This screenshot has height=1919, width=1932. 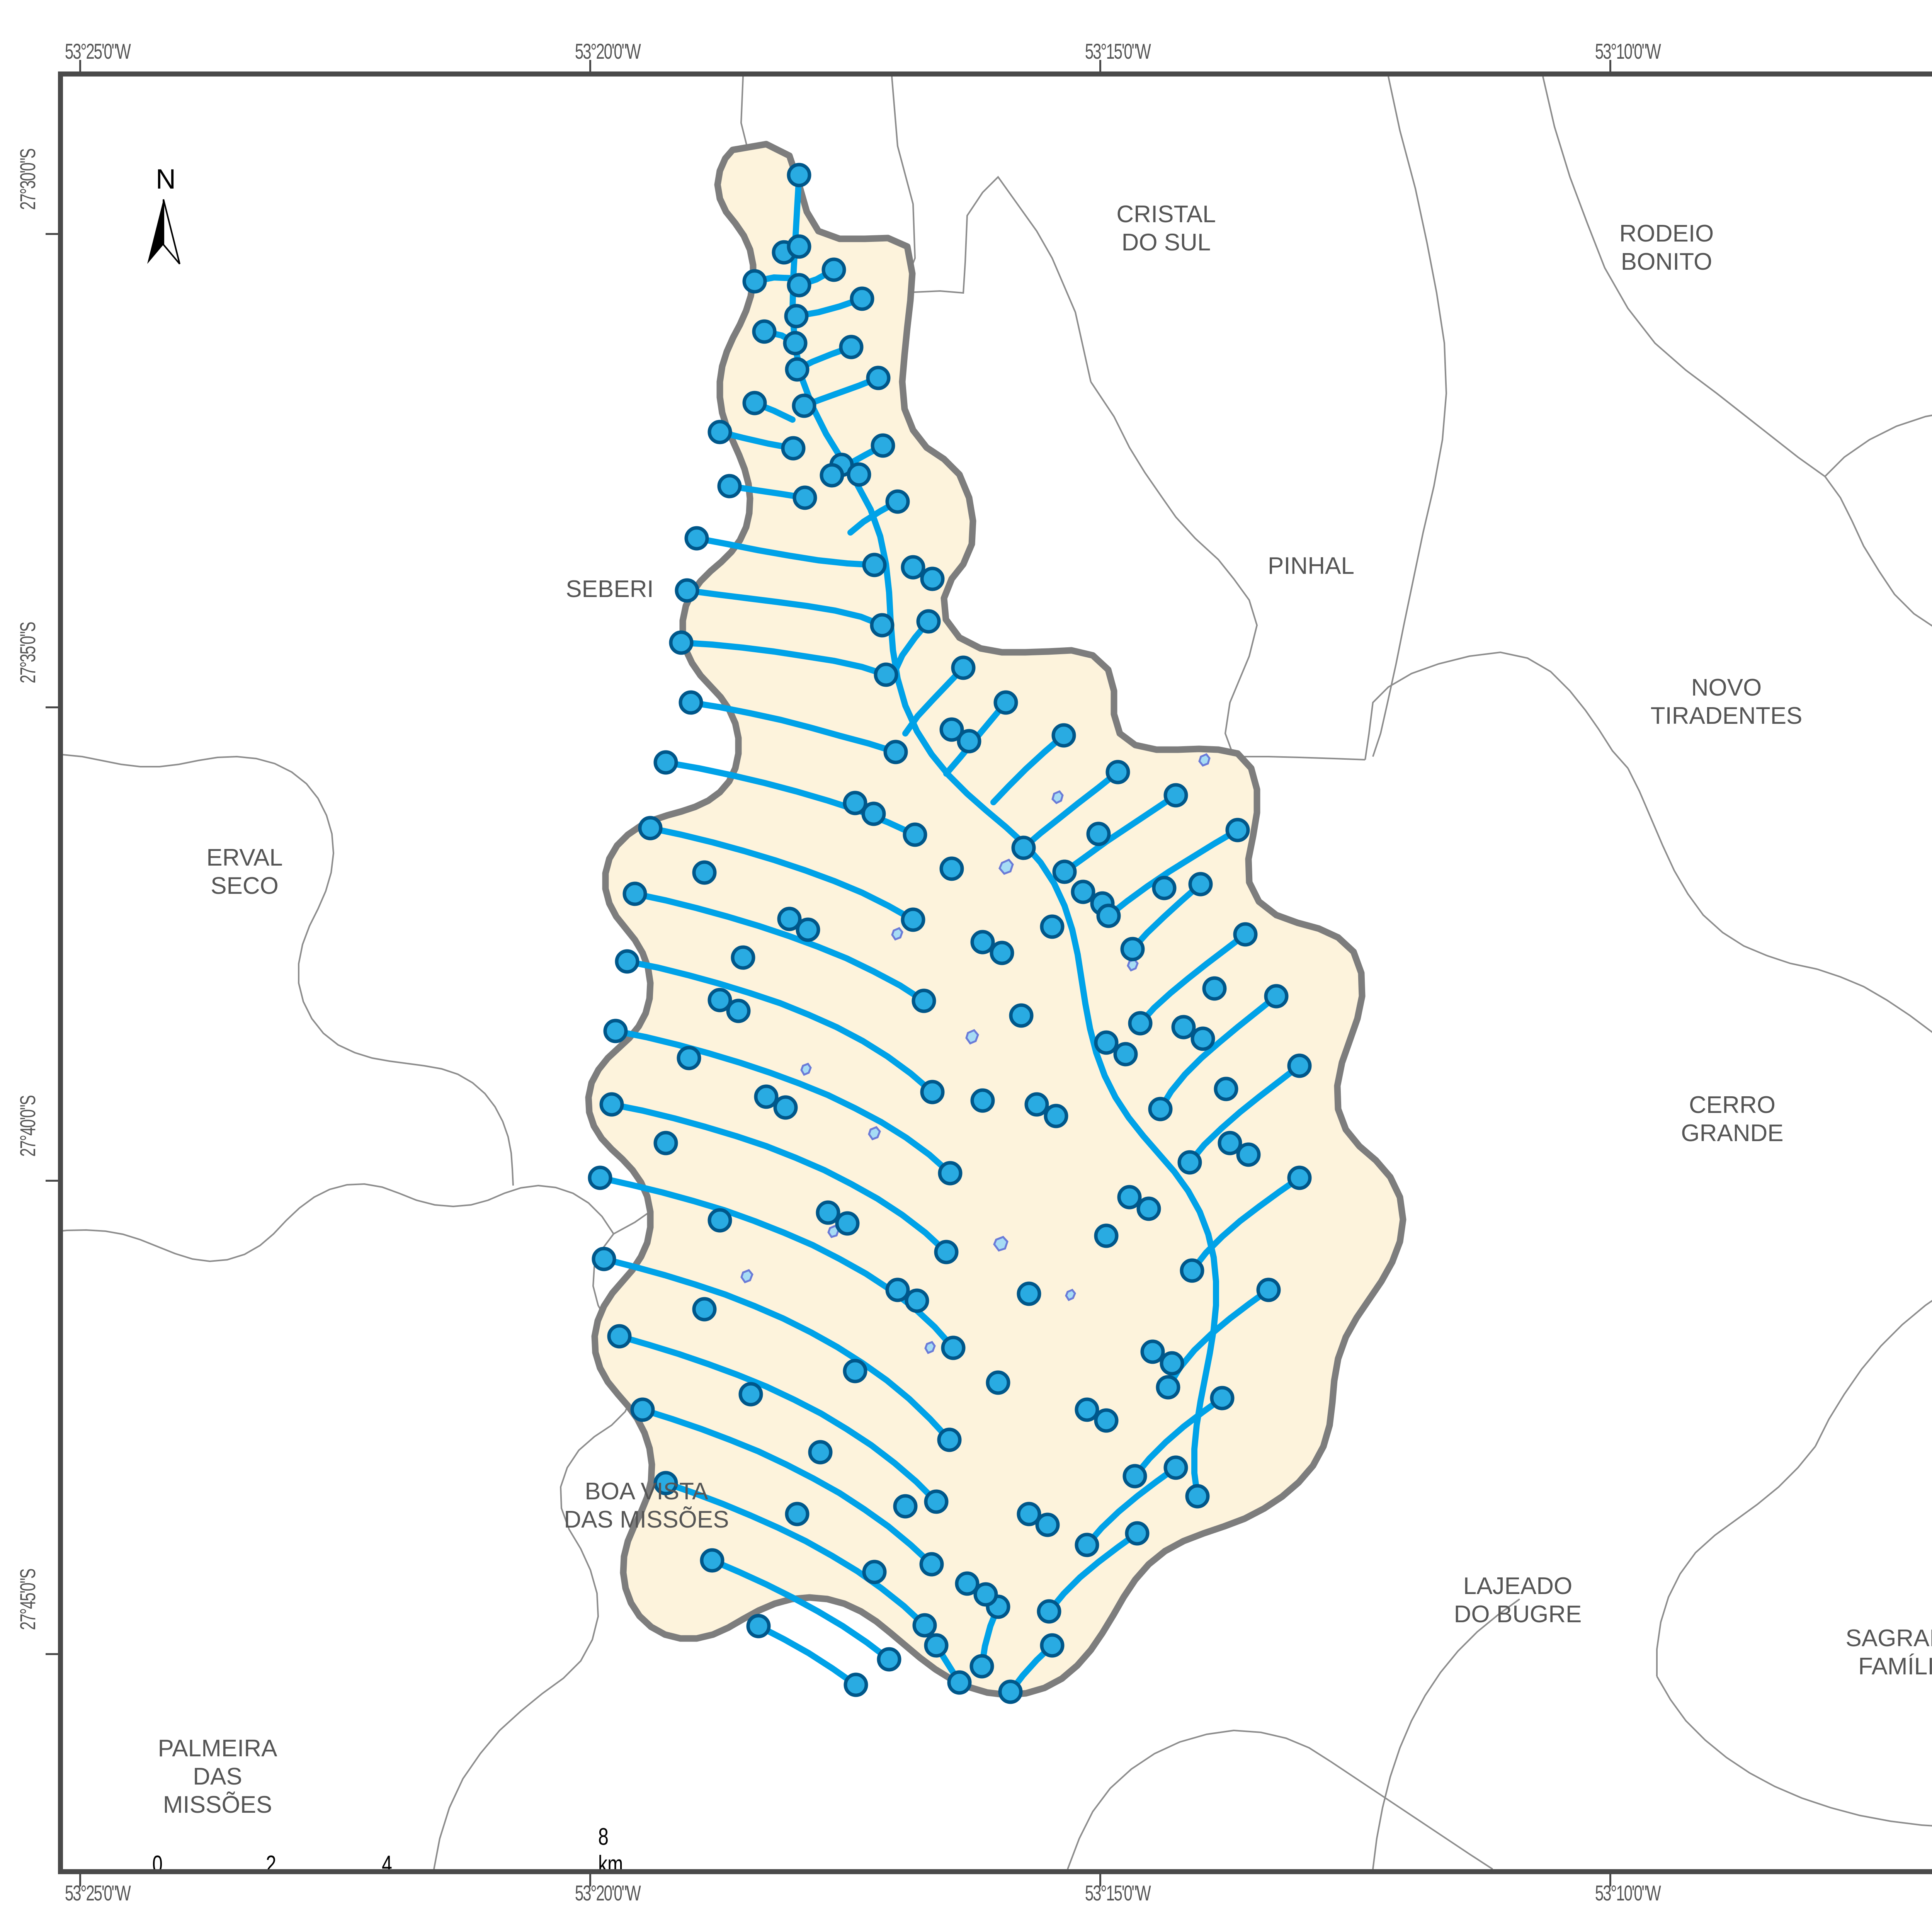 I want to click on scale-tick-1: 2, so click(x=271, y=1862).